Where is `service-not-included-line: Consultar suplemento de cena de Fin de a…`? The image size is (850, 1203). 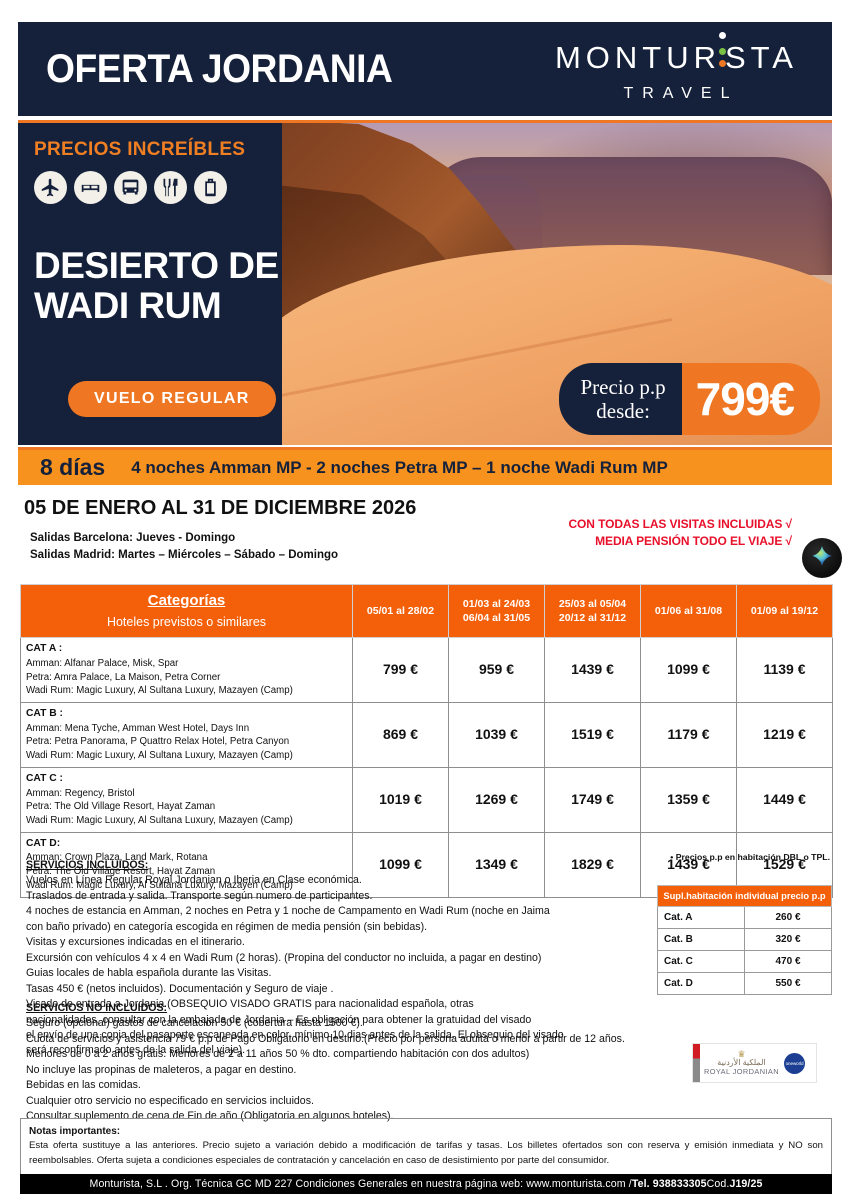
service-not-included-line: Consultar suplemento de cena de Fin de a… is located at coordinates (210, 1116).